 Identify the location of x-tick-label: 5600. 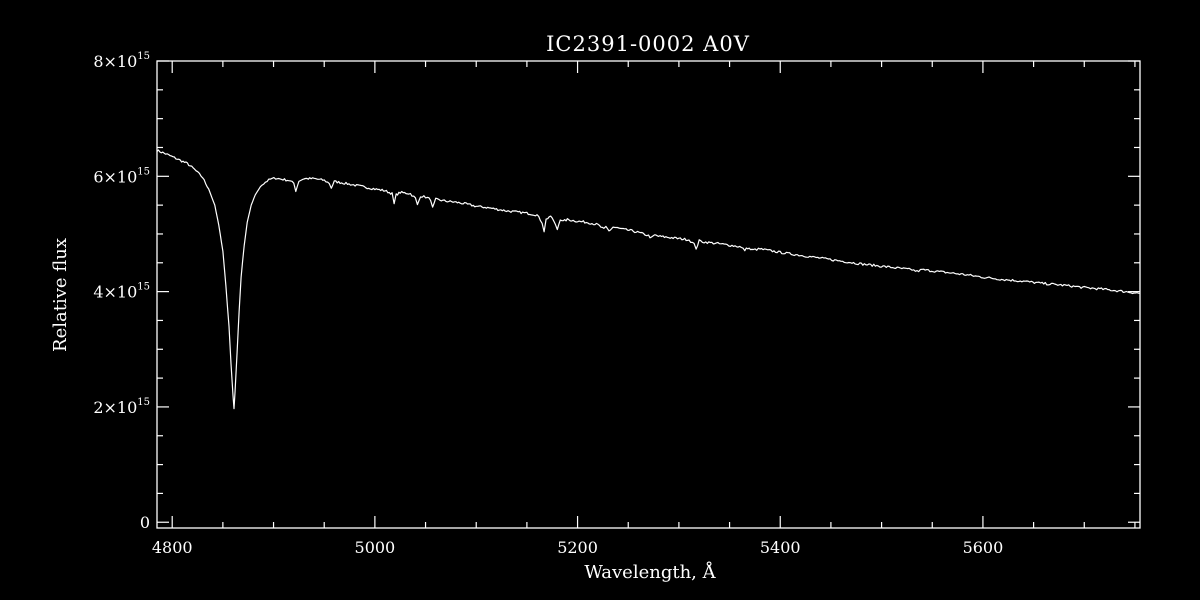
(983, 547).